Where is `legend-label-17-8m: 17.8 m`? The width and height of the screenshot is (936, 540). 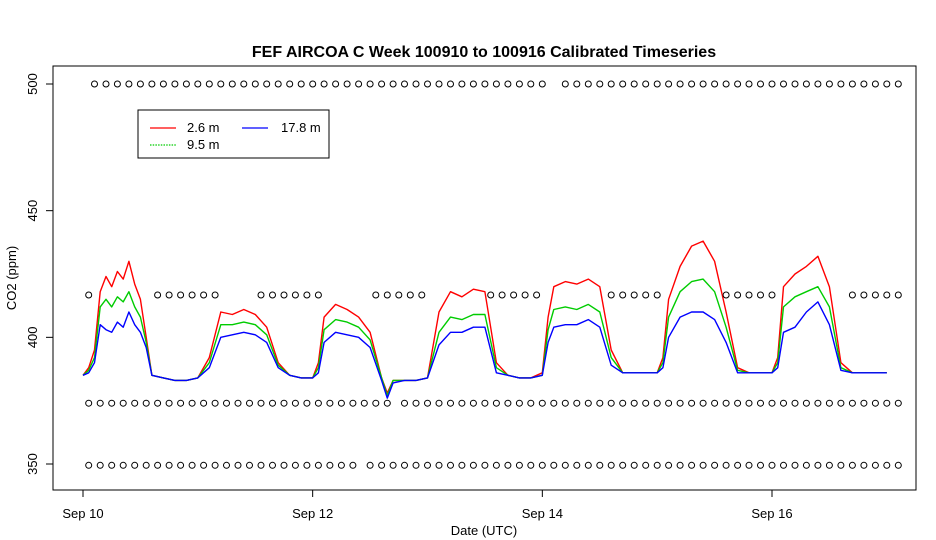 legend-label-17-8m: 17.8 m is located at coordinates (301, 127).